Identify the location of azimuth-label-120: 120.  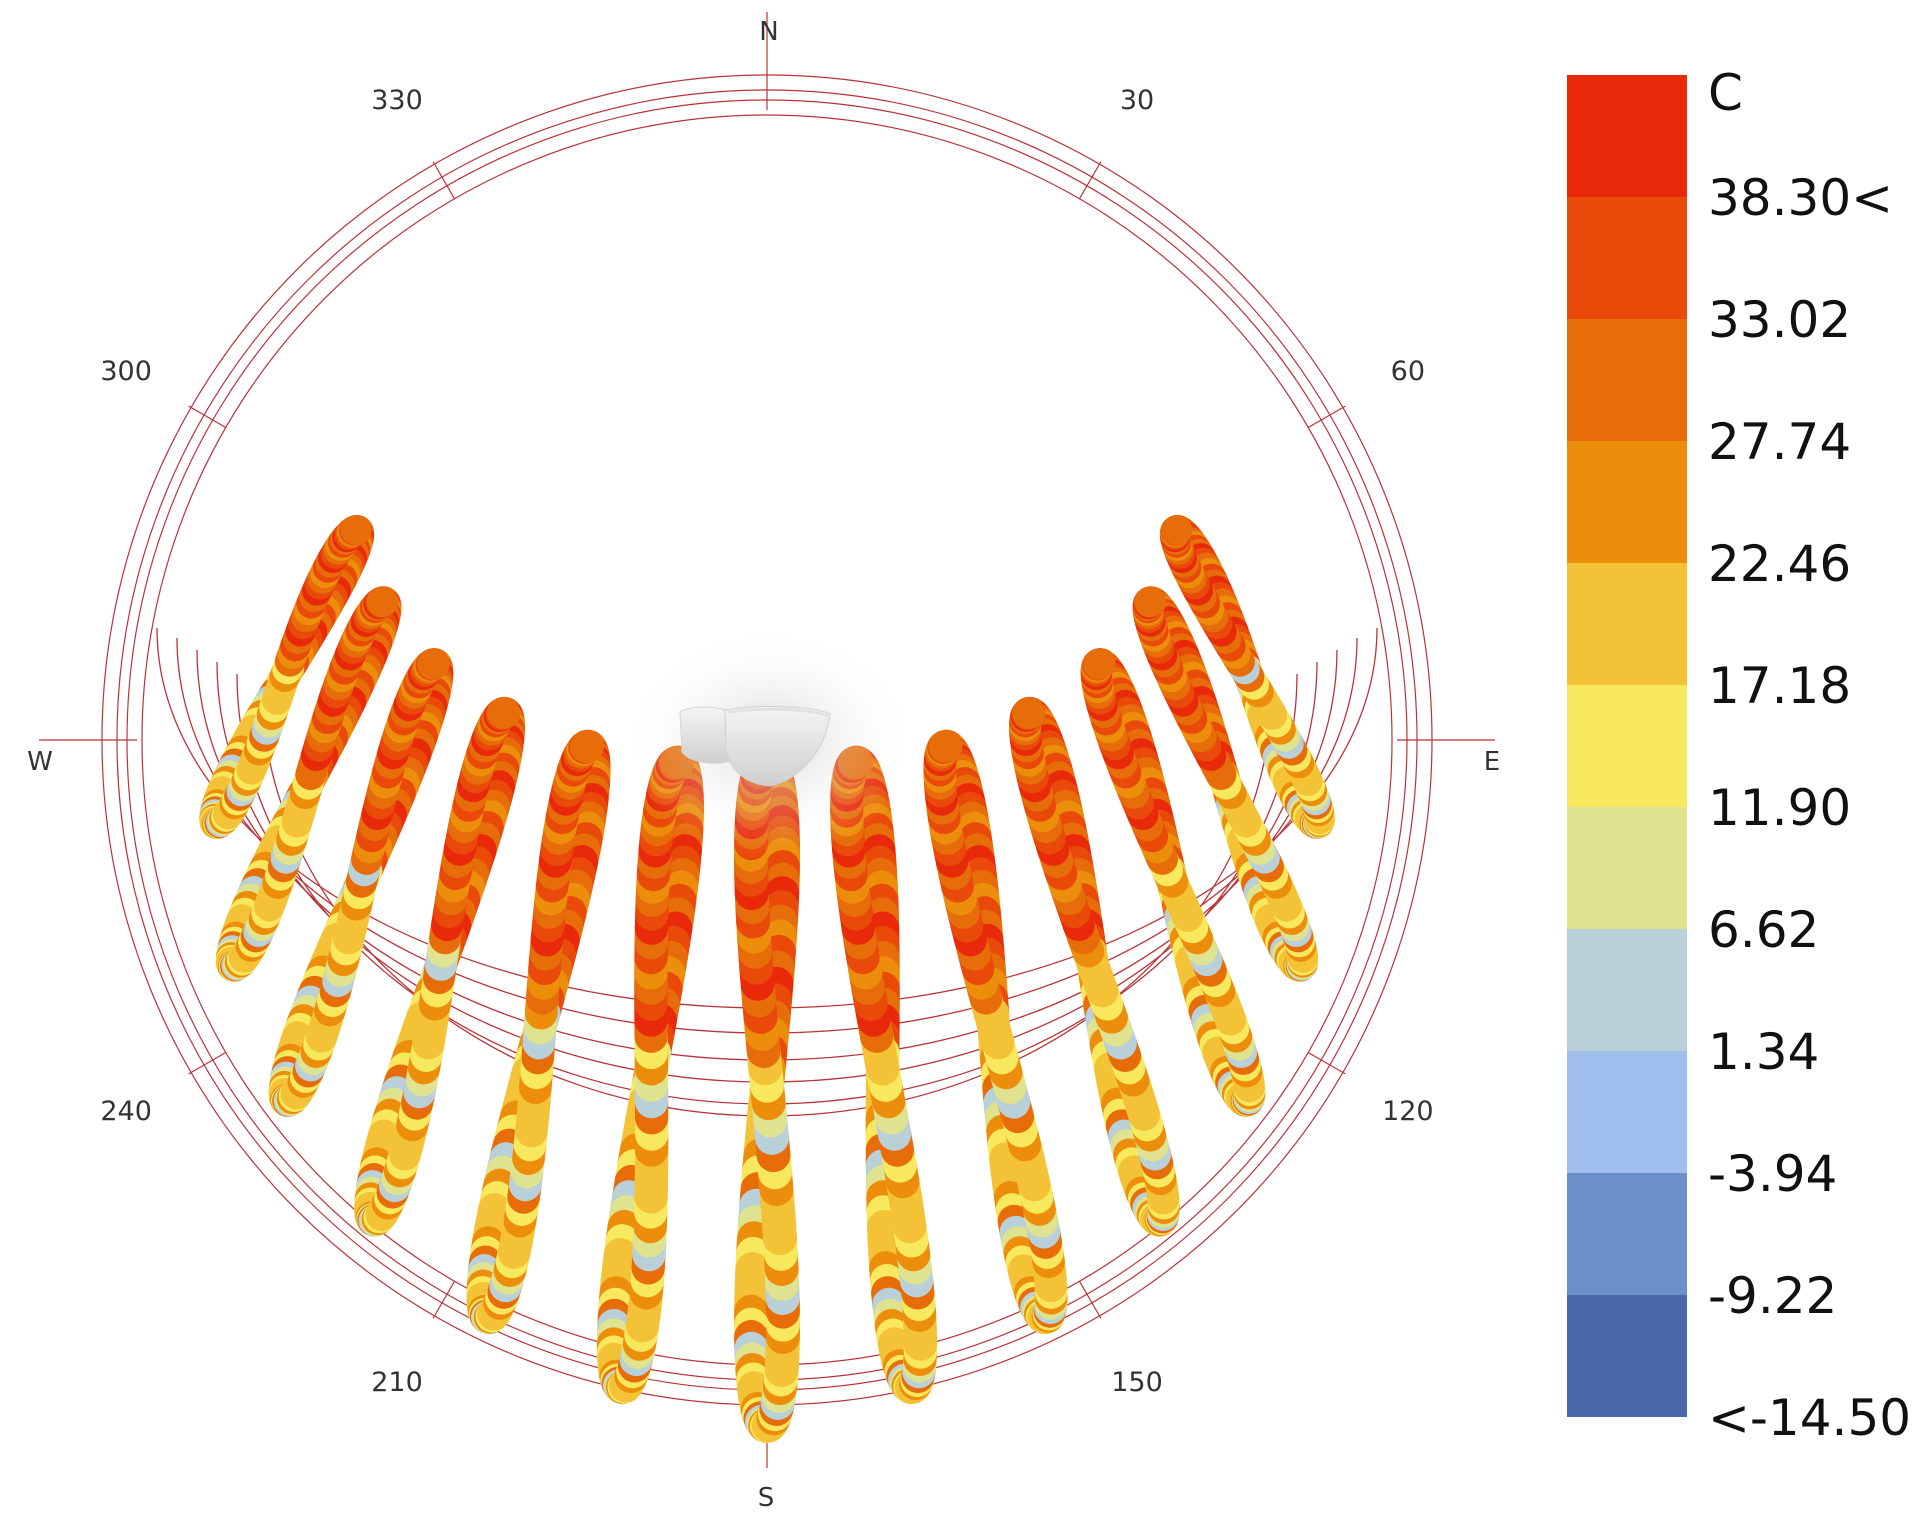
(1408, 1111).